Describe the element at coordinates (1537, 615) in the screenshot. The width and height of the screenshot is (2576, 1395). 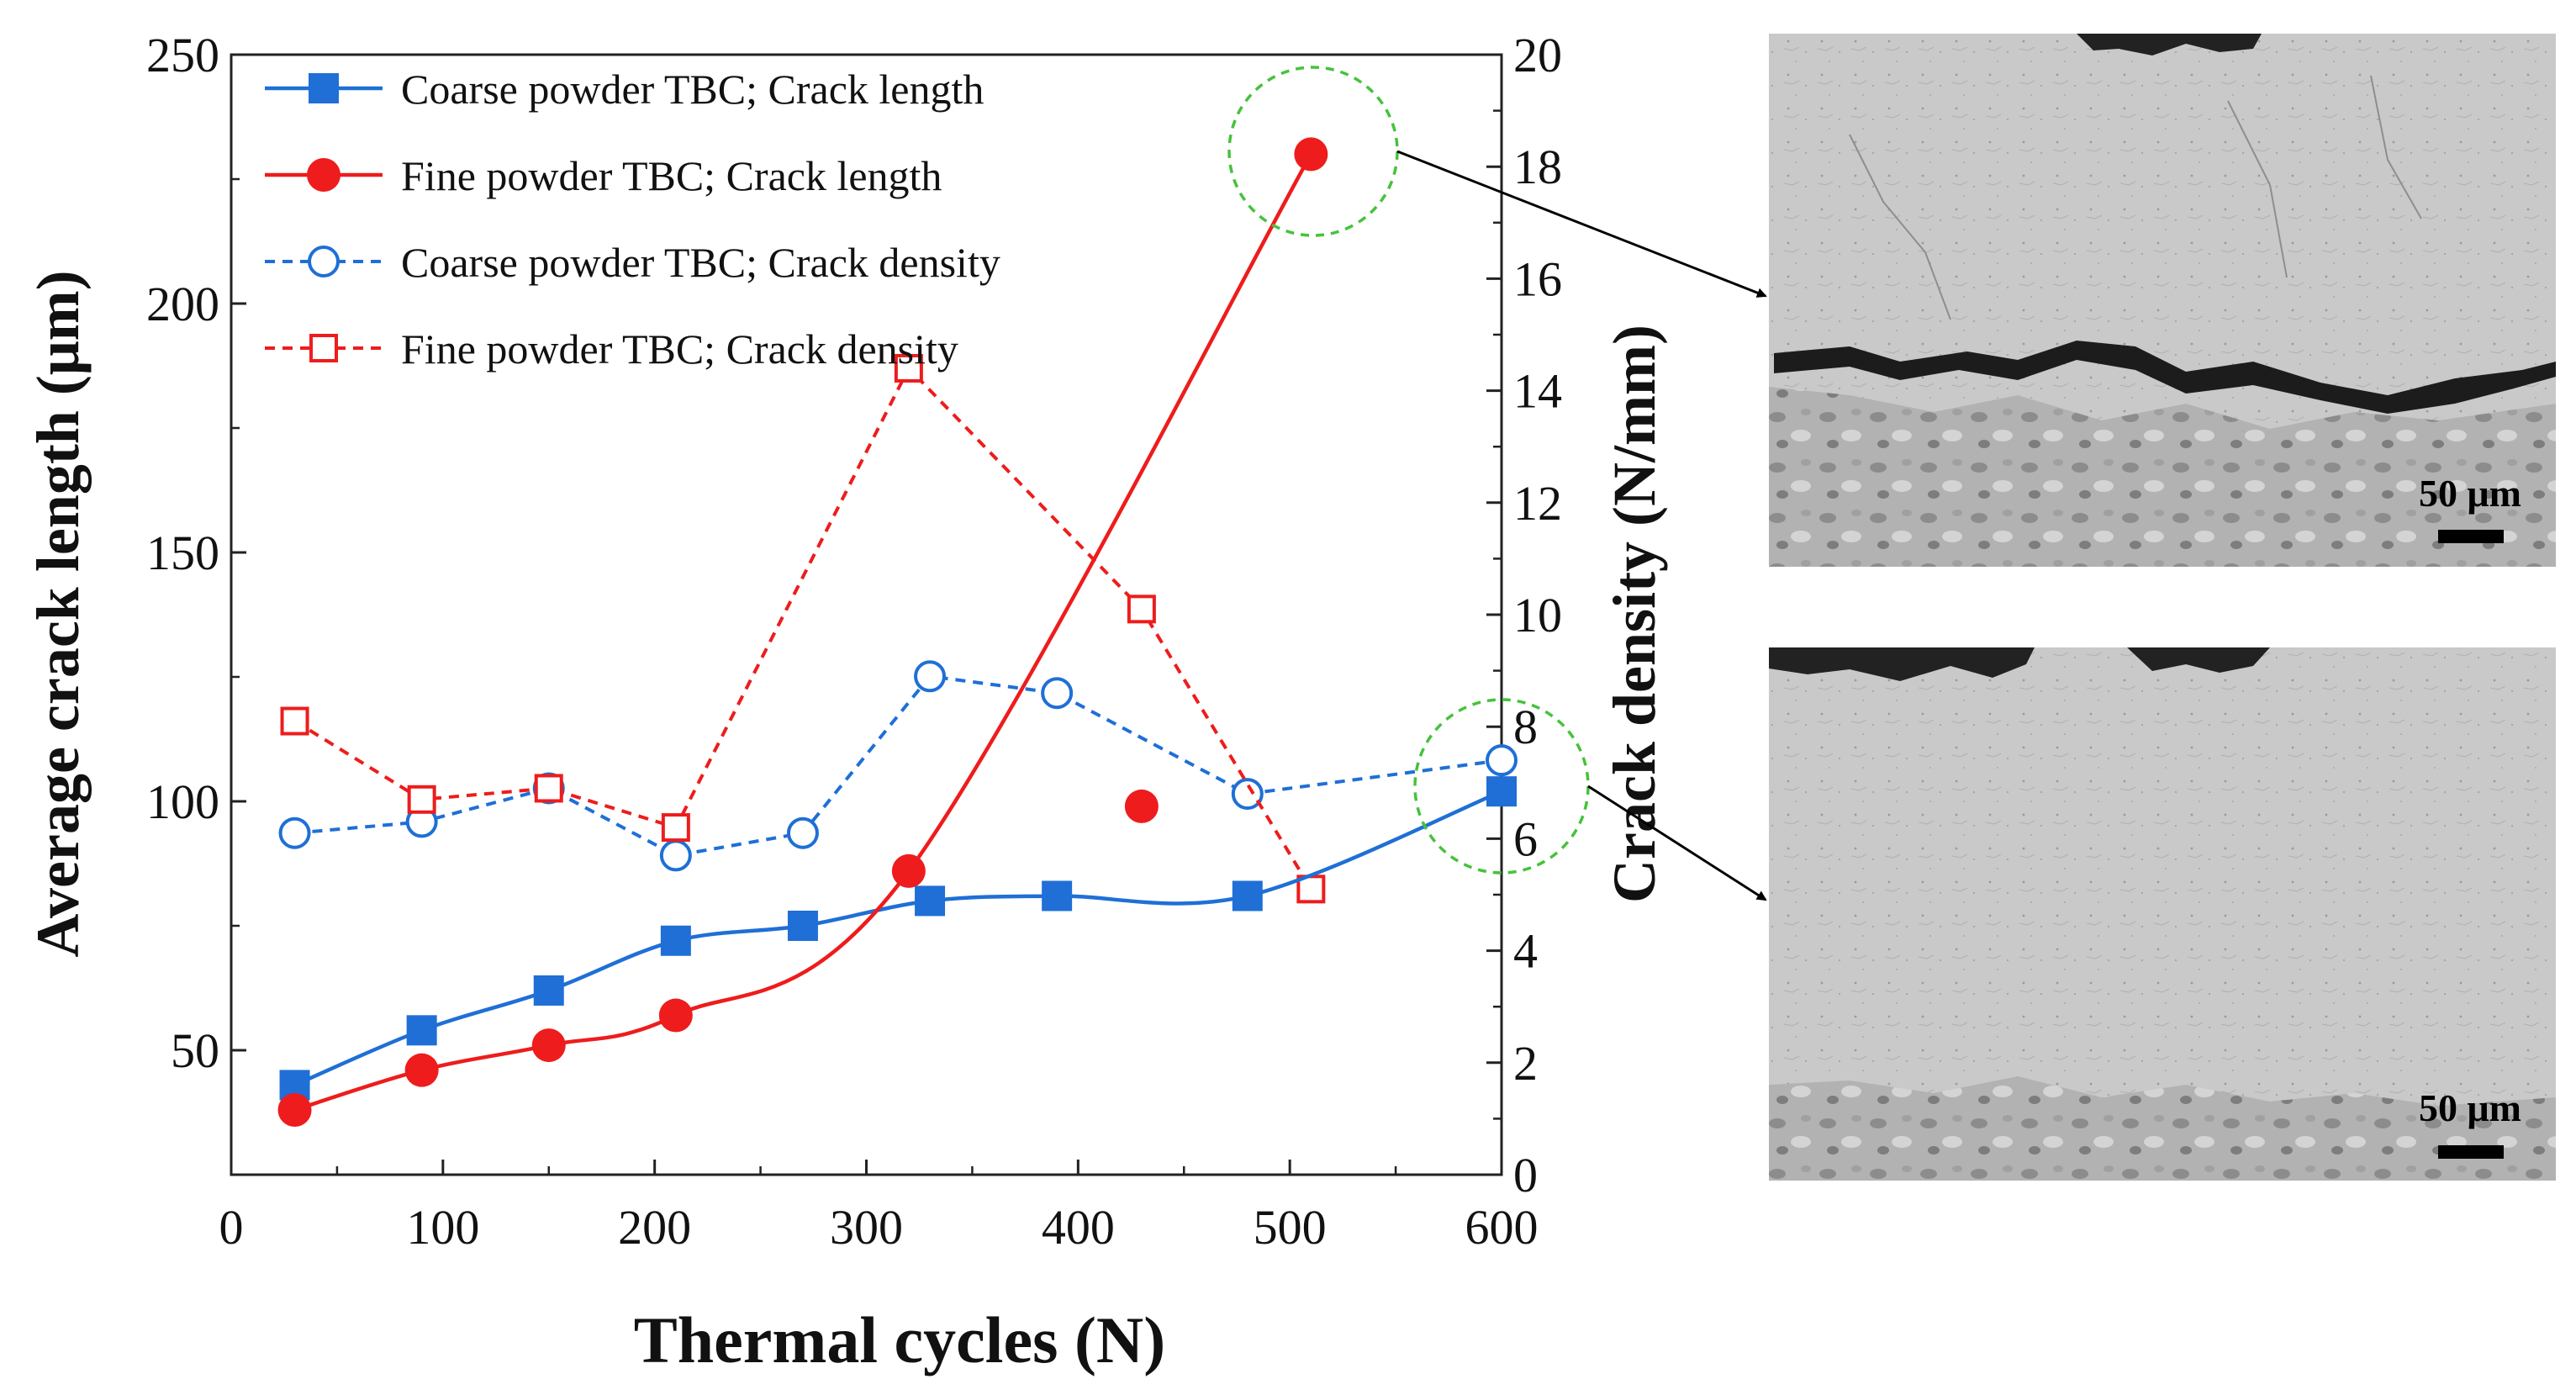
I see `y-right-tick-label: 10` at that location.